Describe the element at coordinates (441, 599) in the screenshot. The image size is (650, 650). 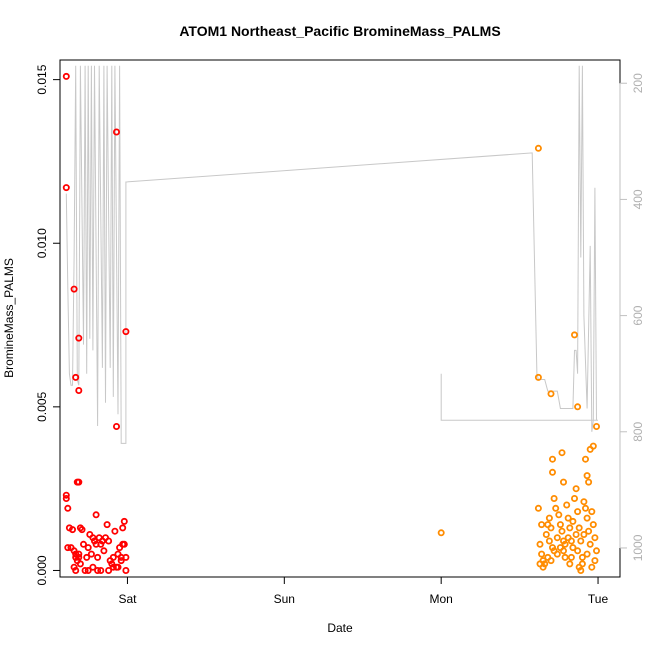
I see `x-tick-label: Mon` at that location.